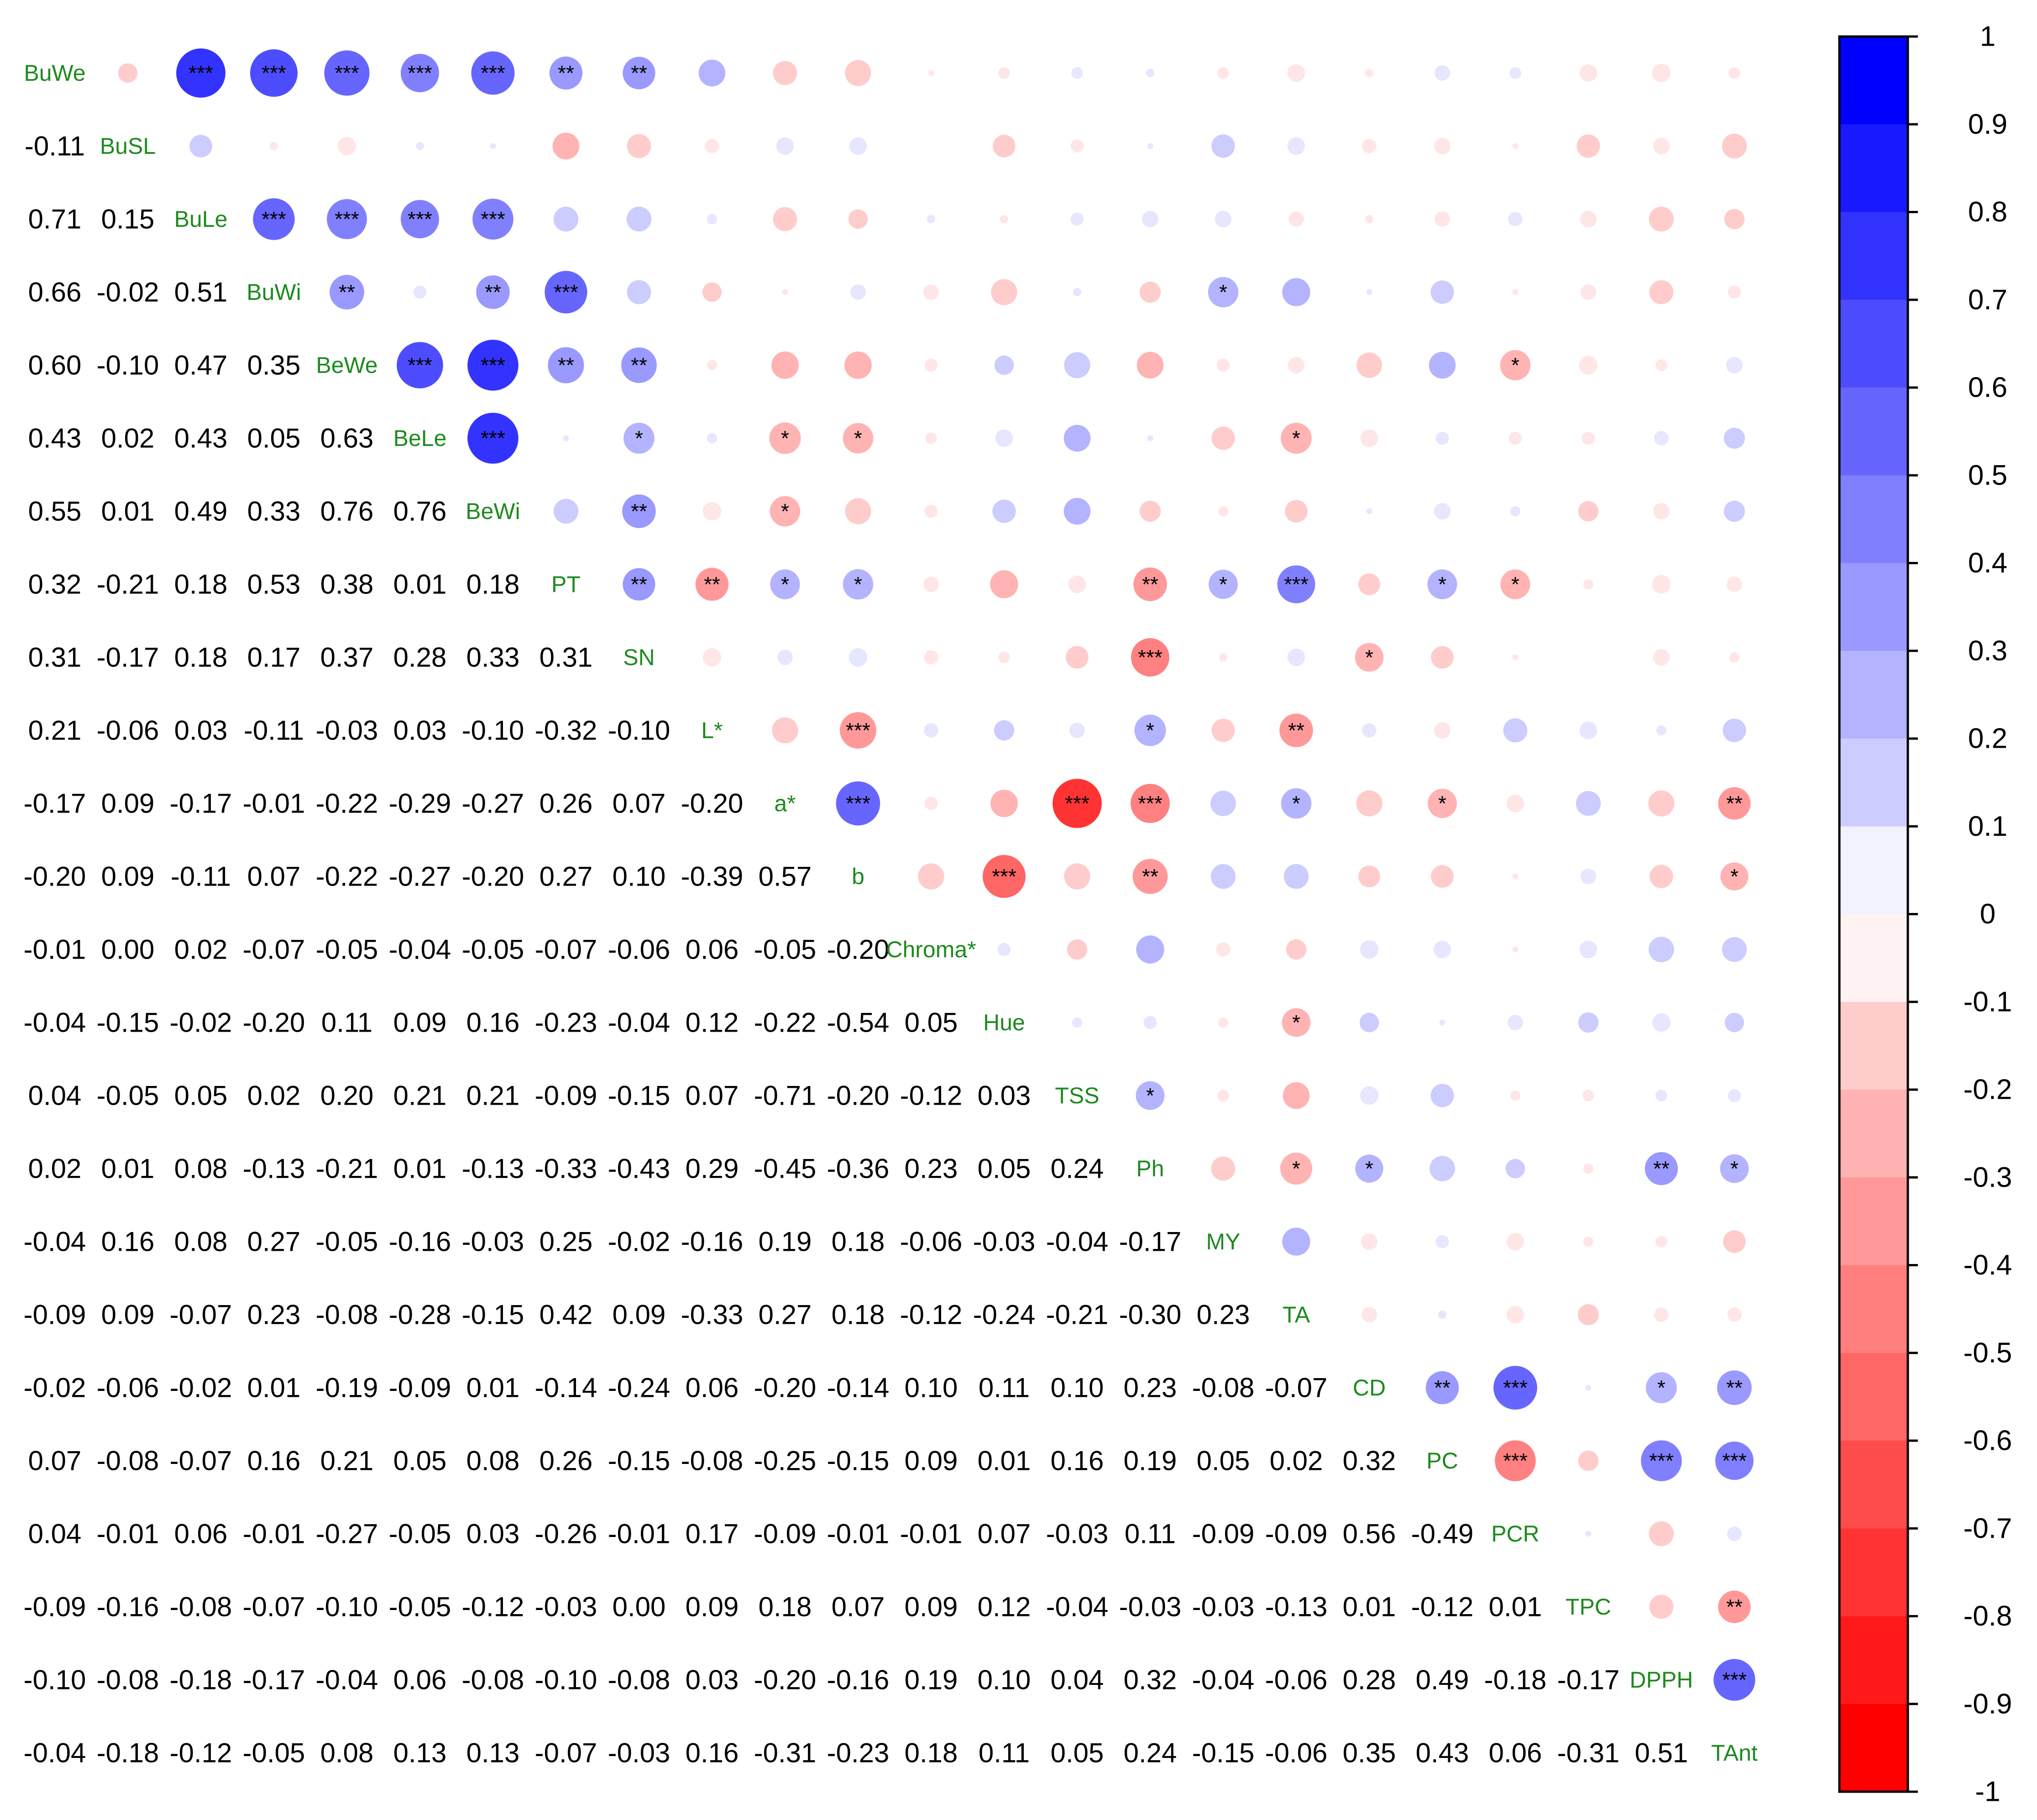  Describe the element at coordinates (1004, 73) in the screenshot. I see `circle-buwe-hue` at that location.